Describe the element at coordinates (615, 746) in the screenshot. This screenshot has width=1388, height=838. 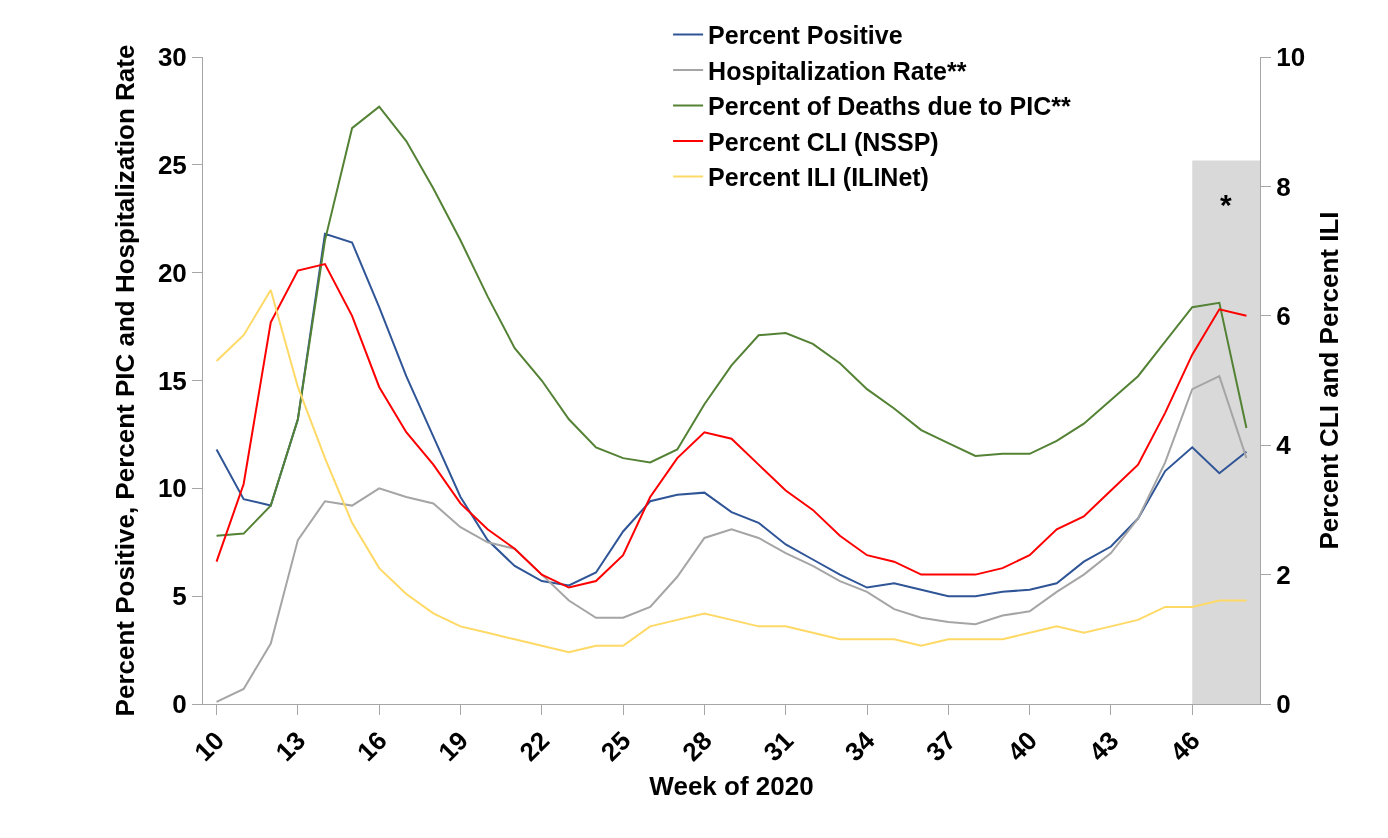
I see `x-tick-label: 25` at that location.